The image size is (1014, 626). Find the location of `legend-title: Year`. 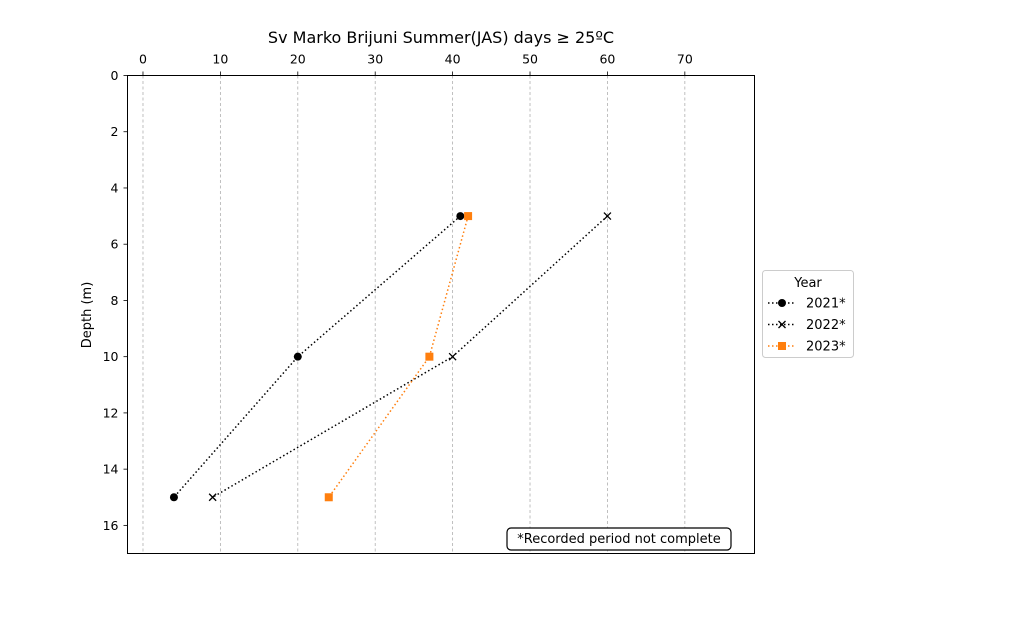

legend-title: Year is located at coordinates (807, 283).